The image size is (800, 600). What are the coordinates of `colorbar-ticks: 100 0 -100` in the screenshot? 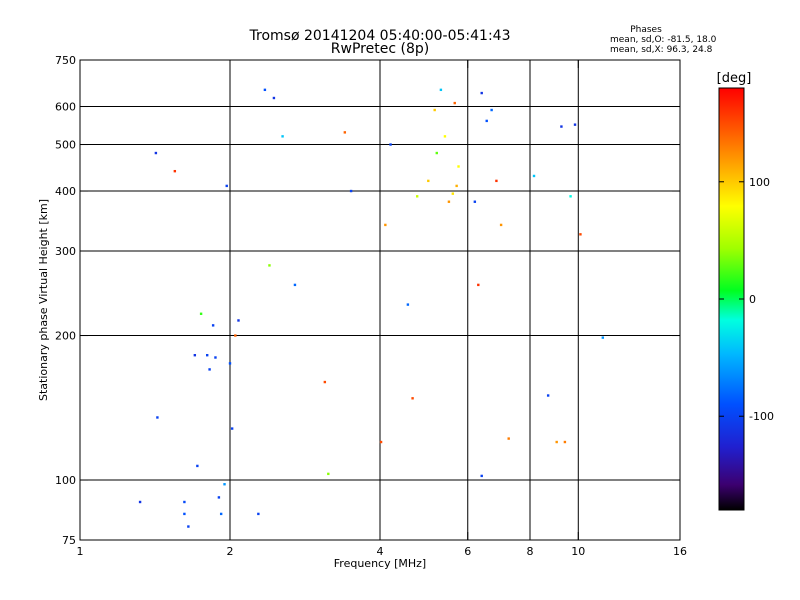 It's located at (746, 299).